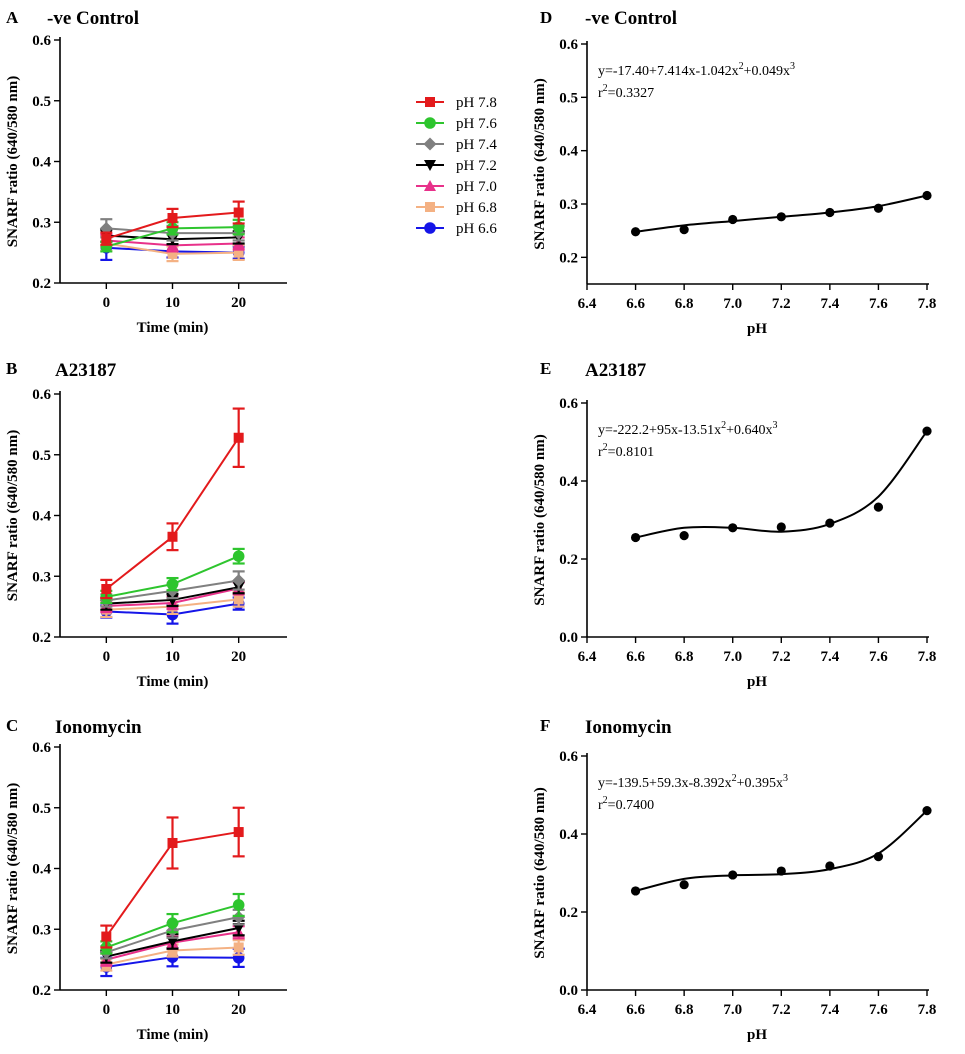  What do you see at coordinates (668, 71) in the screenshot?
I see `equation-term: y=-17.40+7.414x-1.042x` at bounding box center [668, 71].